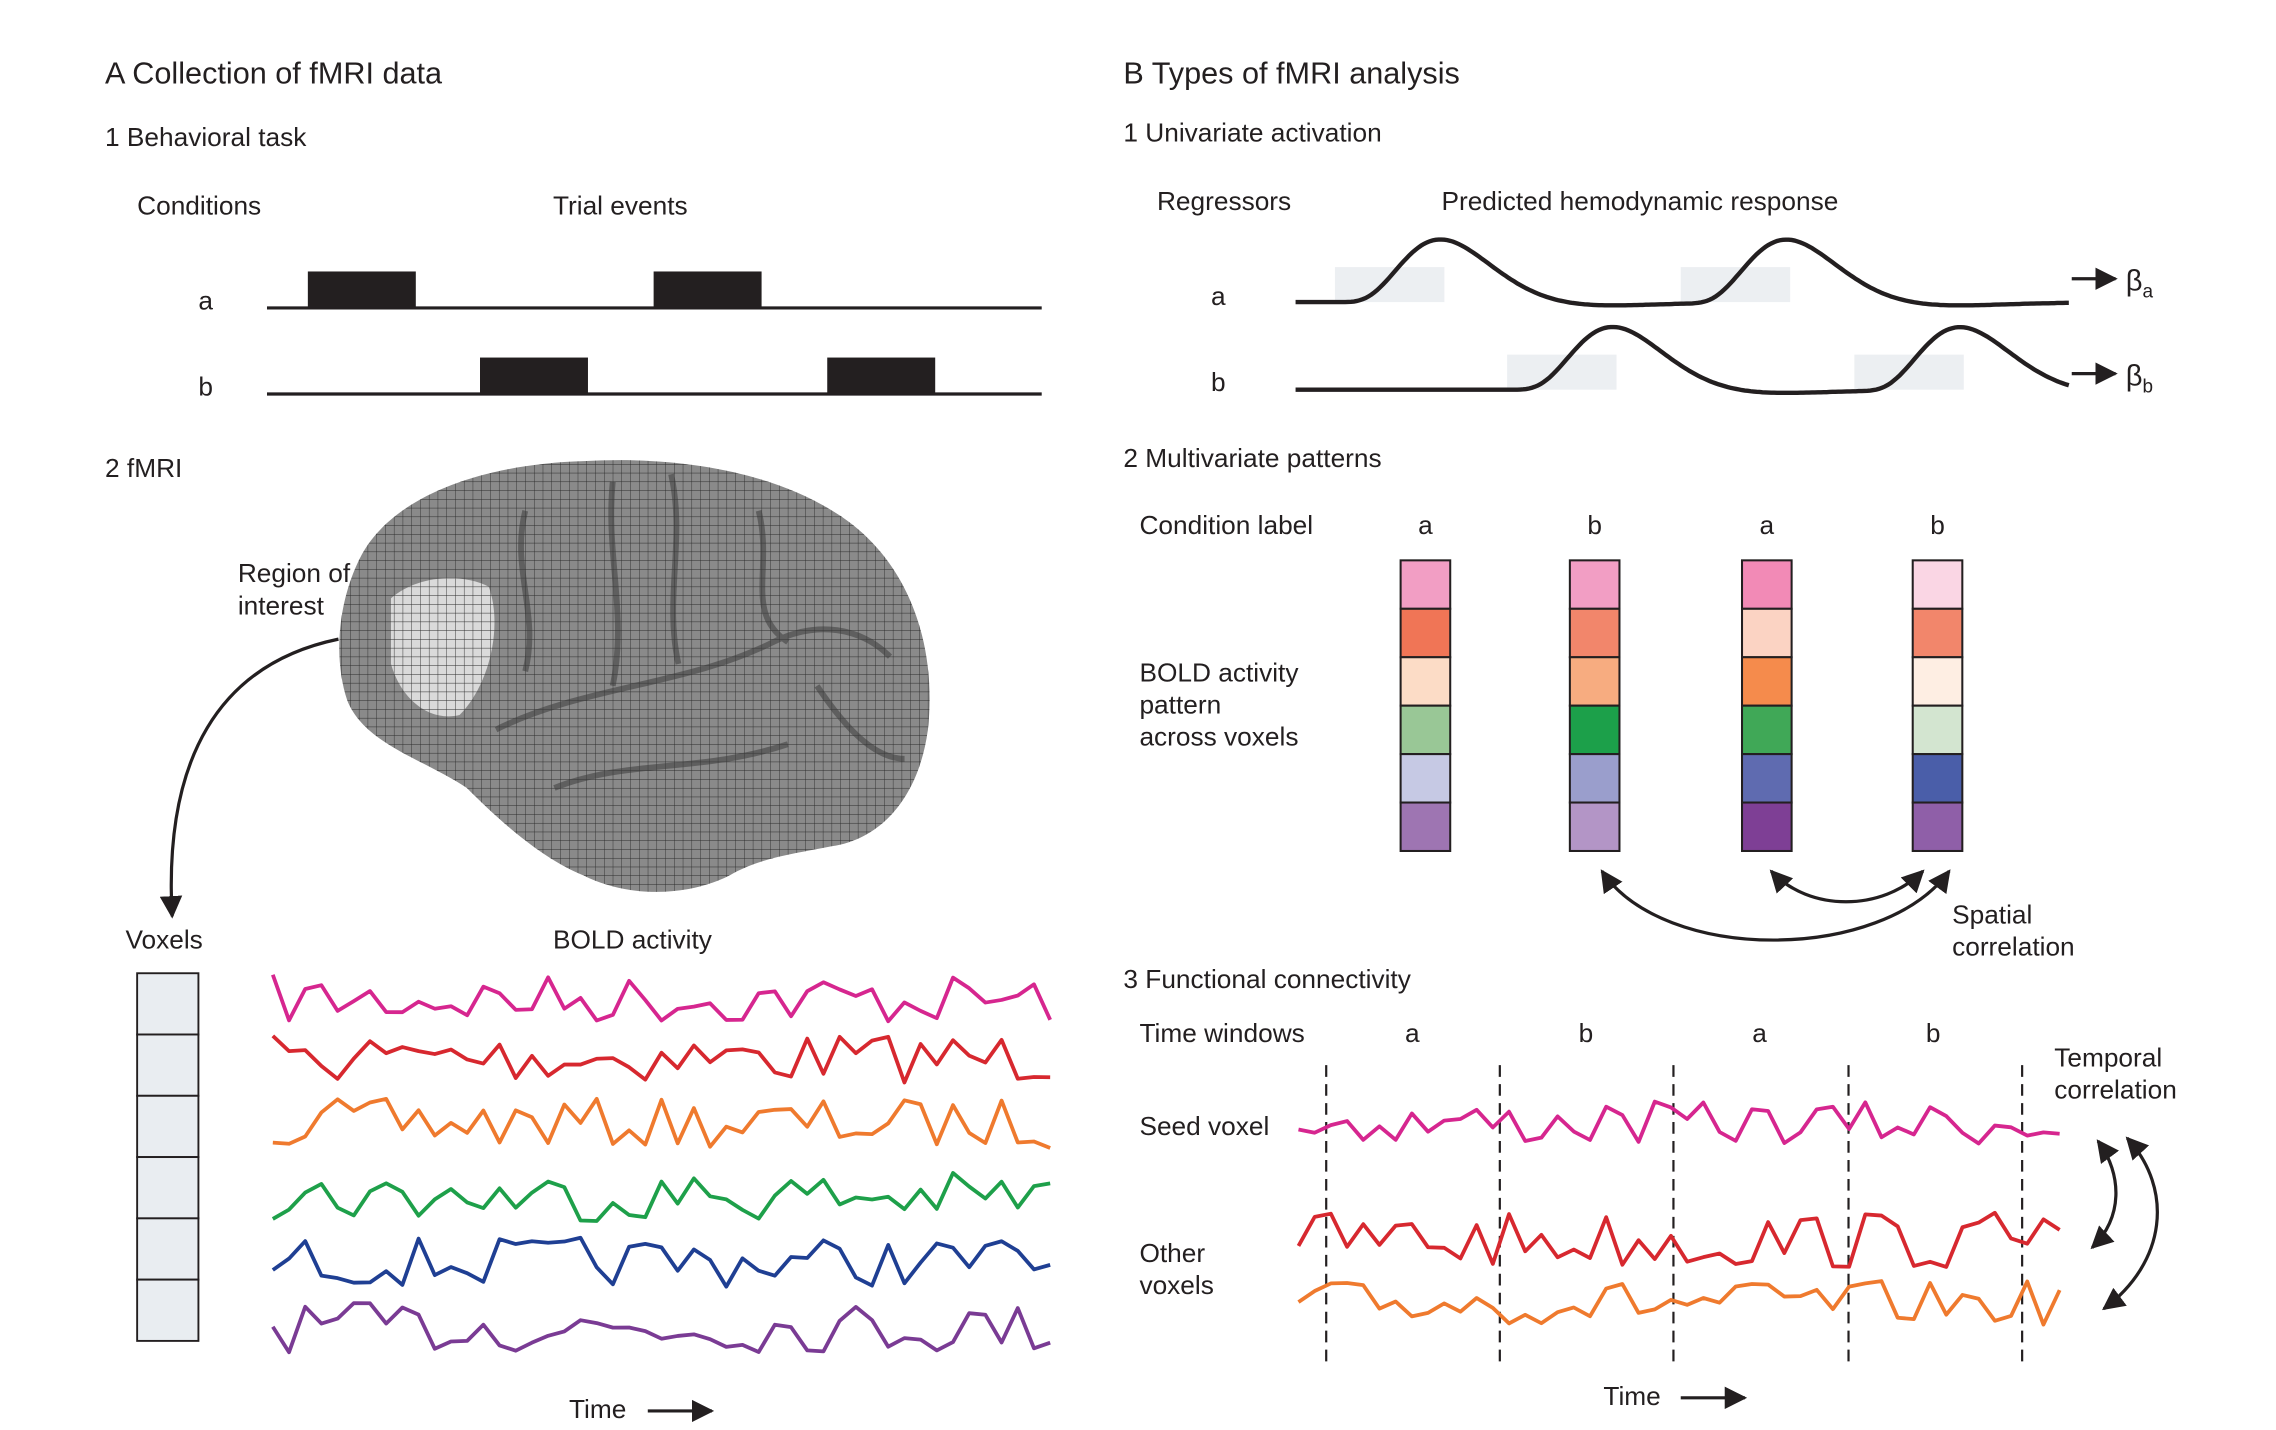  Describe the element at coordinates (1847, 886) in the screenshot. I see `spatial-correlation-arrow-small` at that location.